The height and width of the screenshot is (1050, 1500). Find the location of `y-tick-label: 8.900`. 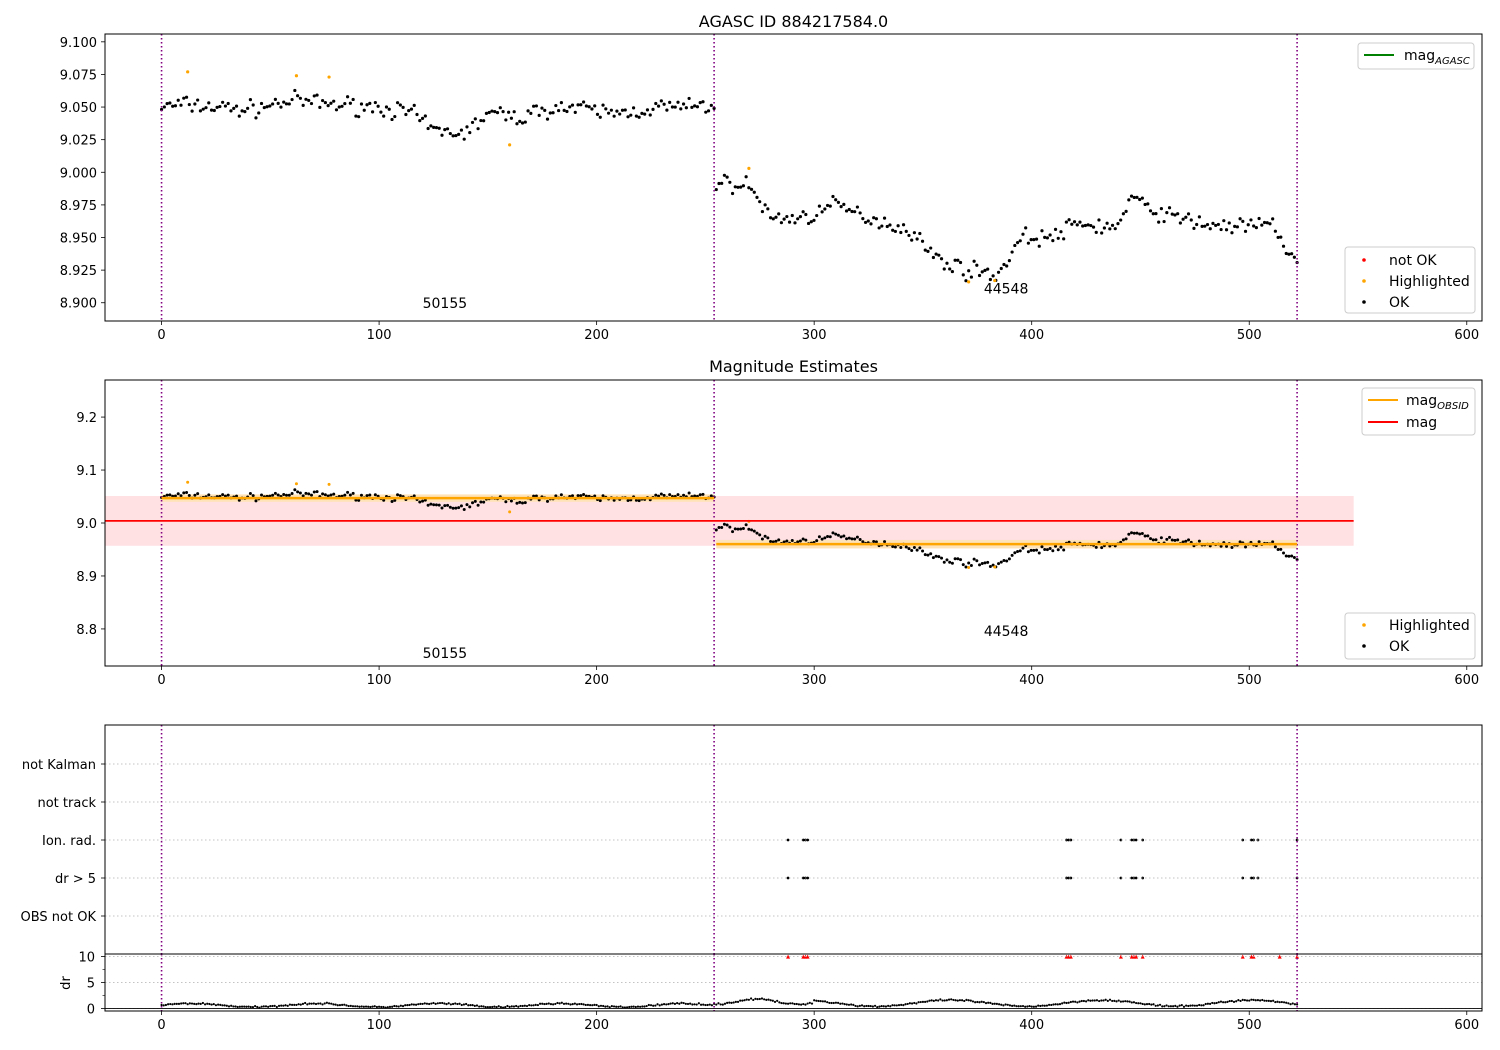

y-tick-label: 8.900 is located at coordinates (78, 304).